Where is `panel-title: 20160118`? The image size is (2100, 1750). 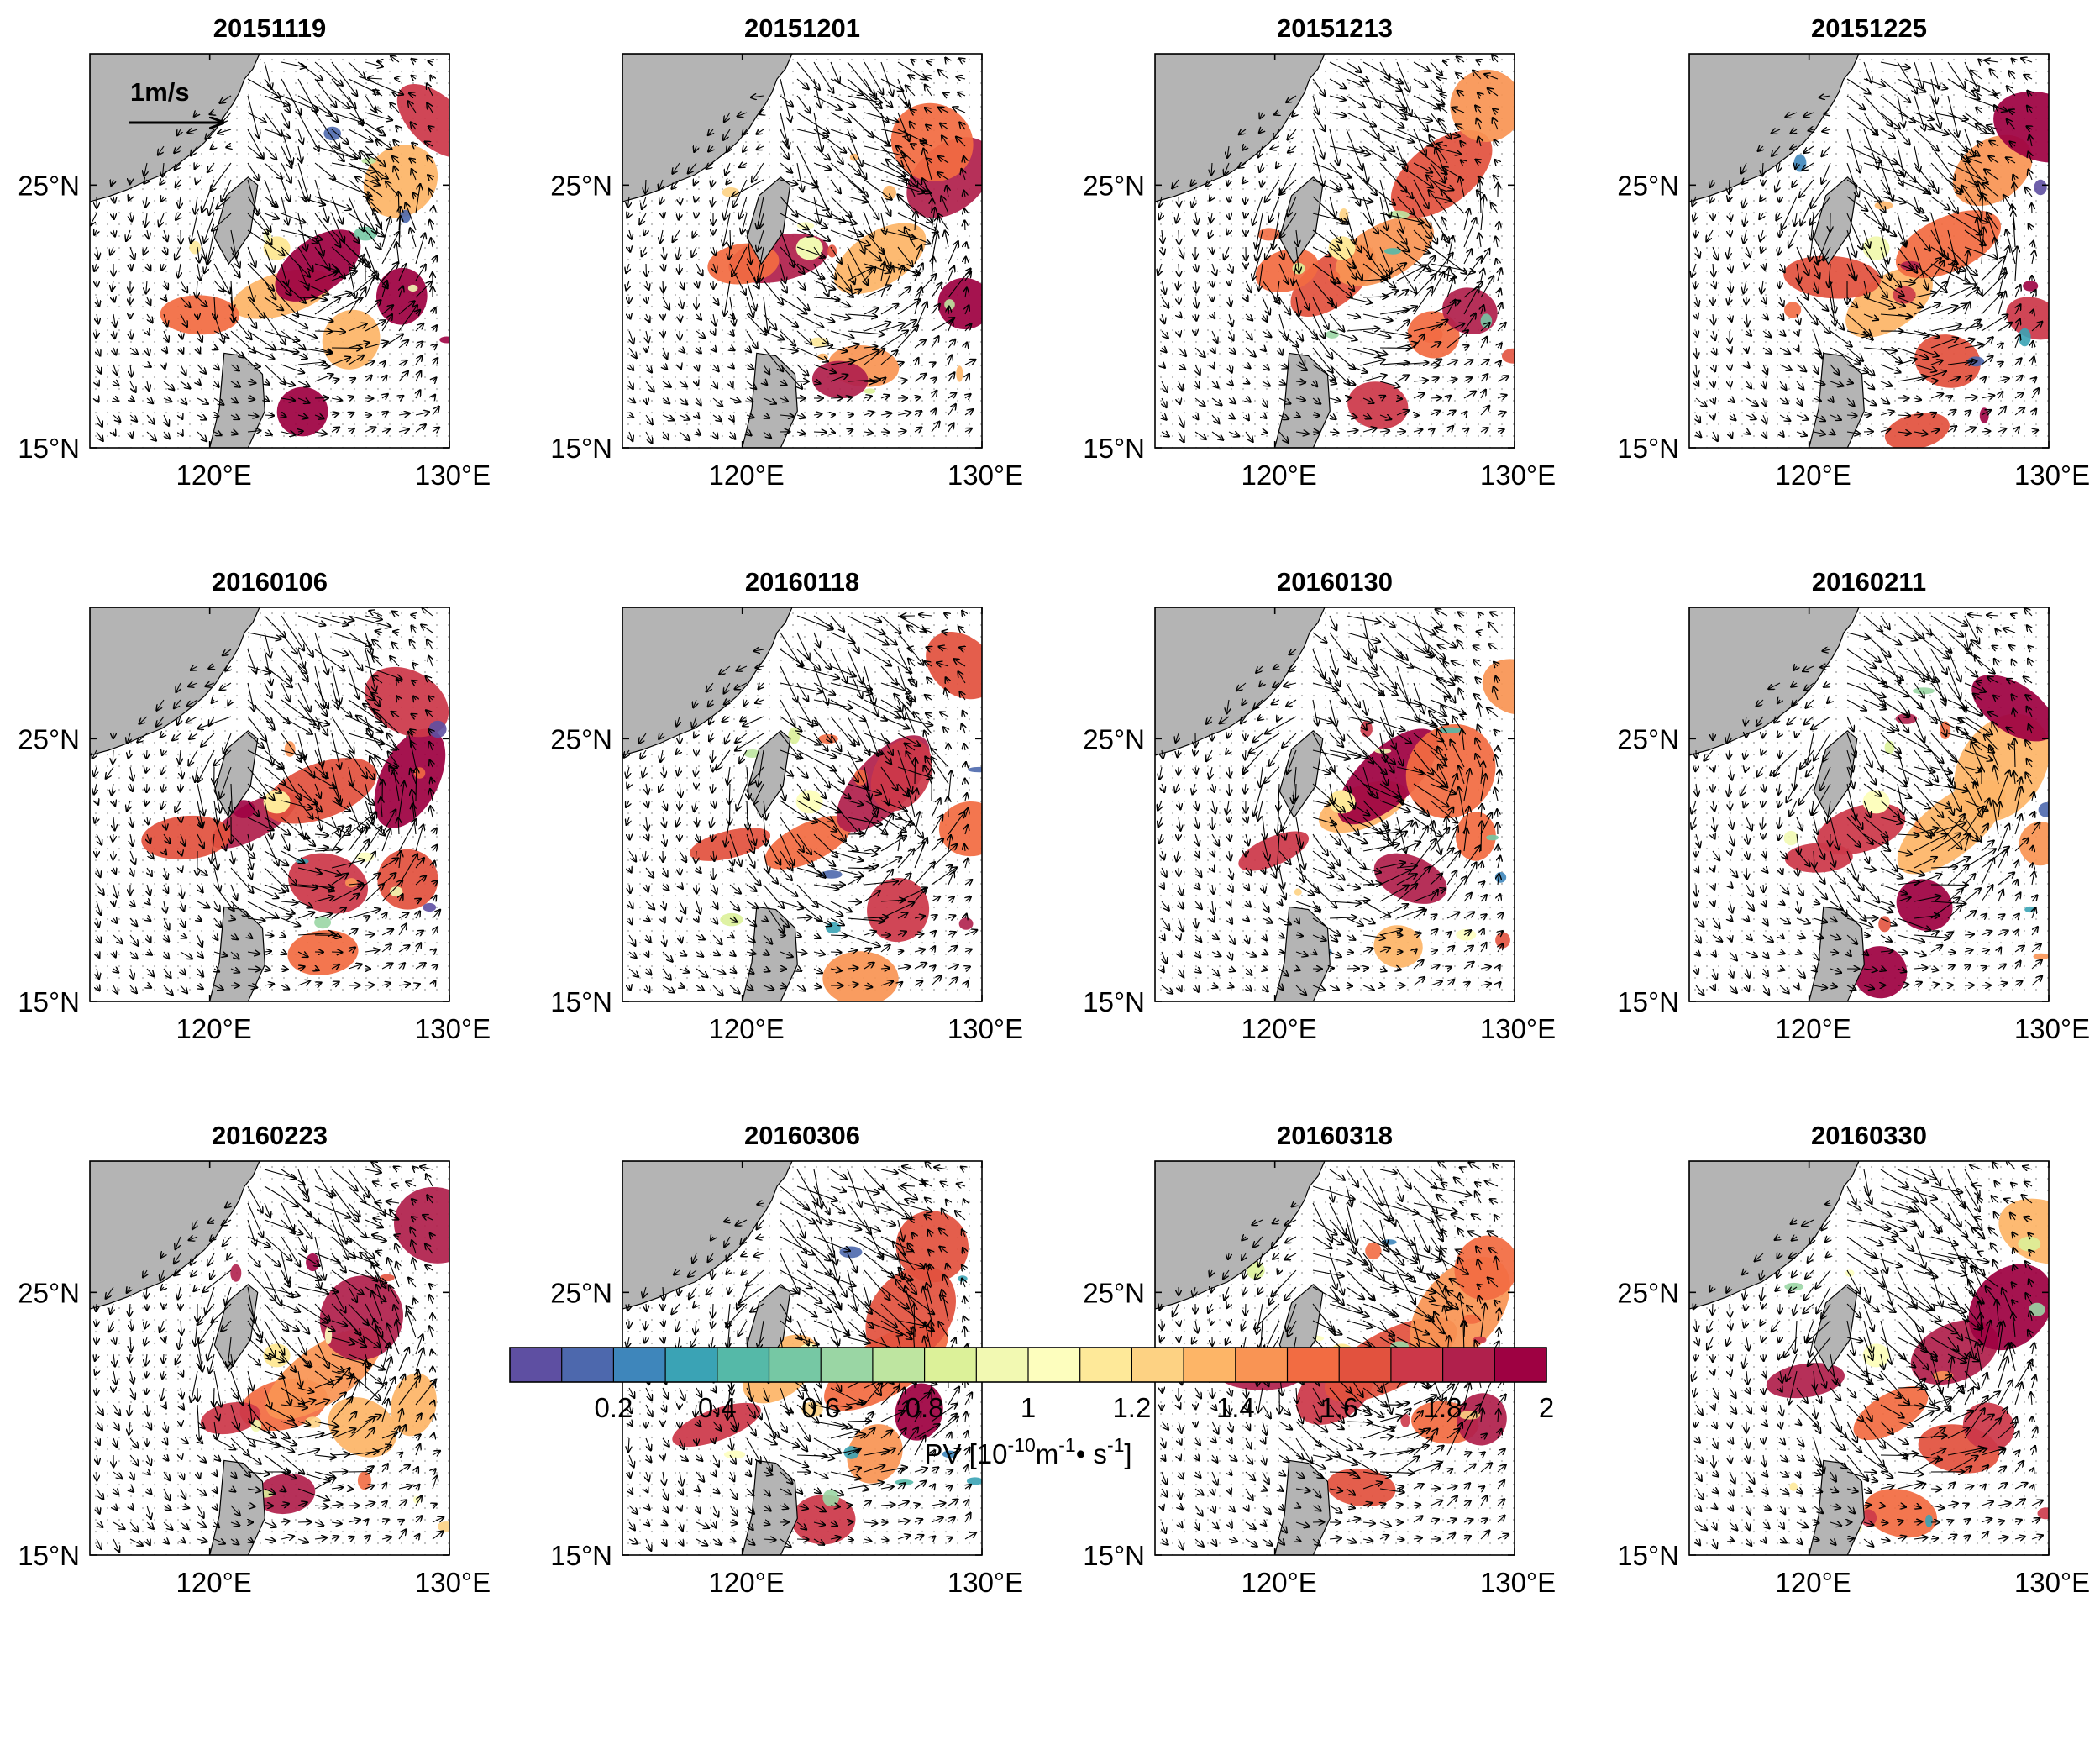 panel-title: 20160118 is located at coordinates (802, 581).